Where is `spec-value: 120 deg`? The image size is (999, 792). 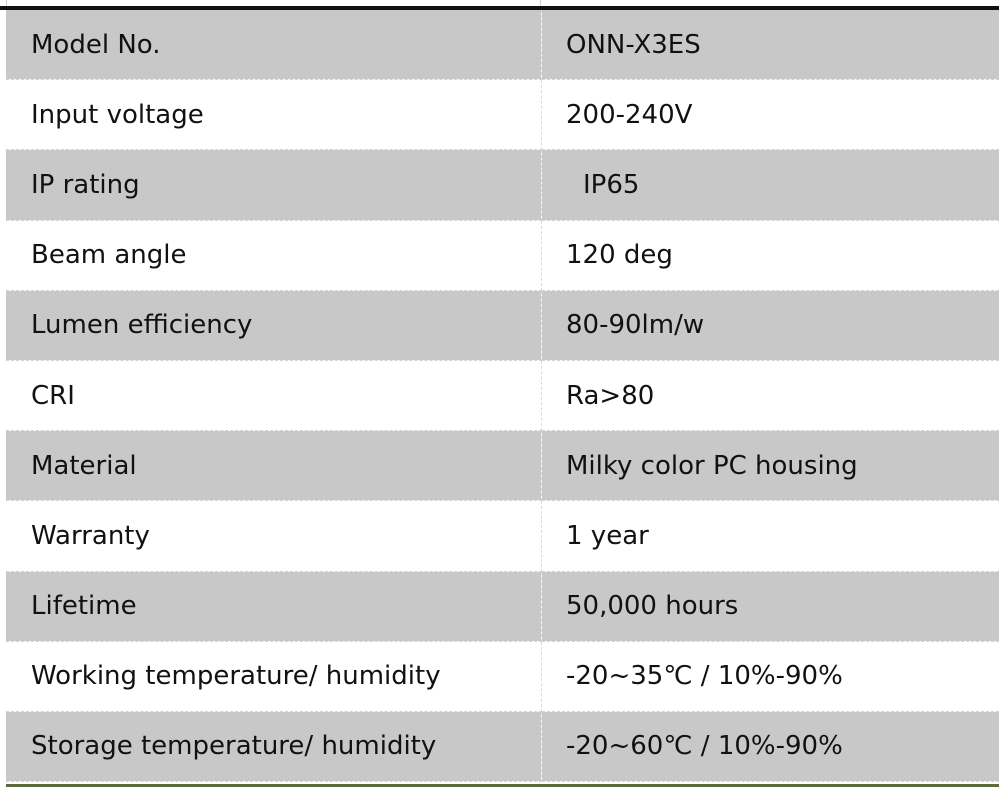 spec-value: 120 deg is located at coordinates (770, 255).